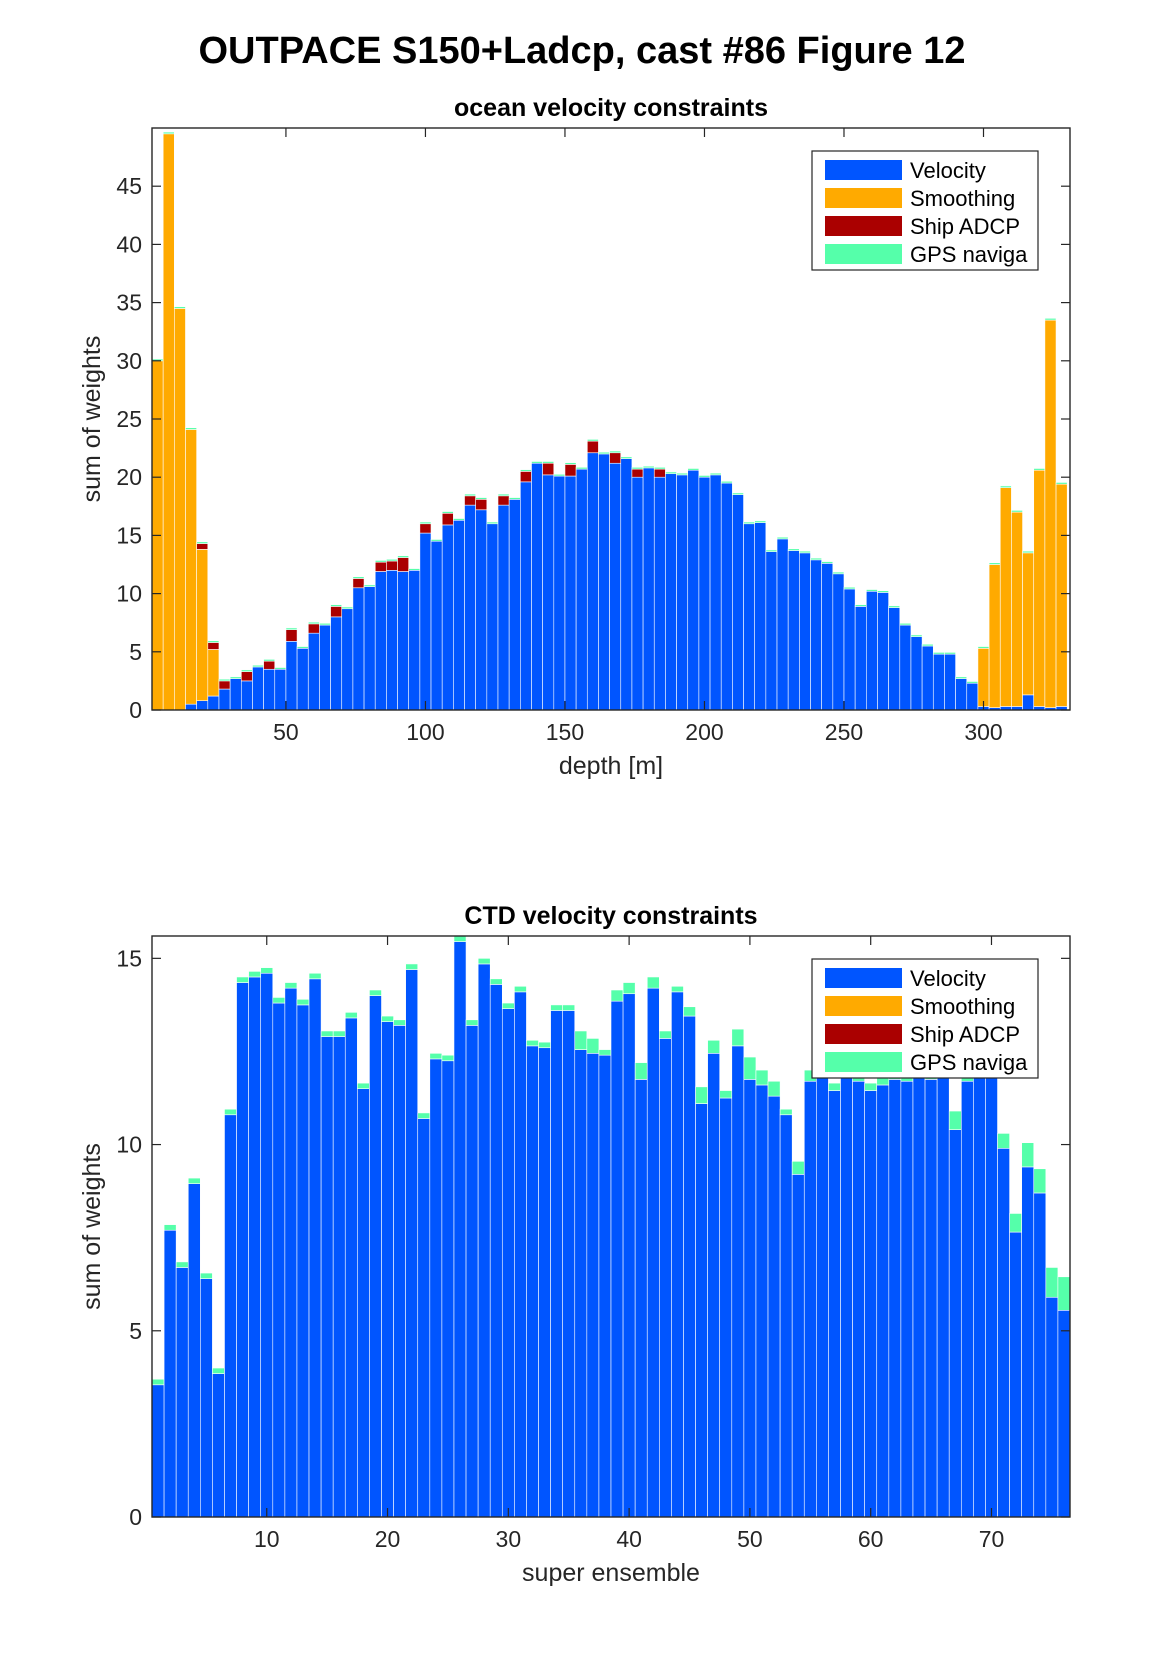 The height and width of the screenshot is (1679, 1165). What do you see at coordinates (704, 732) in the screenshot?
I see `x-tick-label: 200` at bounding box center [704, 732].